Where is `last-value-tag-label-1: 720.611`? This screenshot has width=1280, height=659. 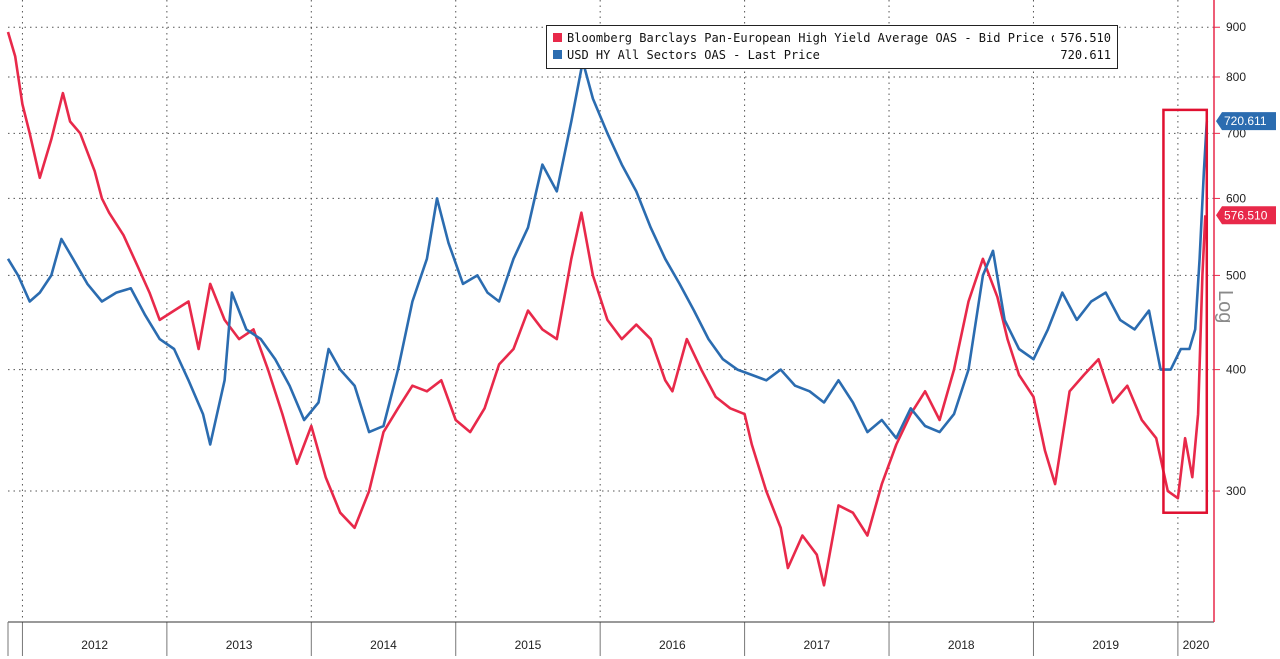 last-value-tag-label-1: 720.611 is located at coordinates (1245, 121).